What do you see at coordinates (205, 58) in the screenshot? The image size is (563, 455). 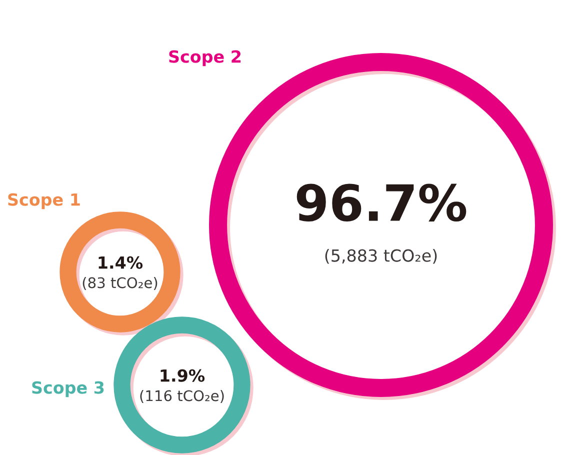 I see `category-label: Scope 2` at bounding box center [205, 58].